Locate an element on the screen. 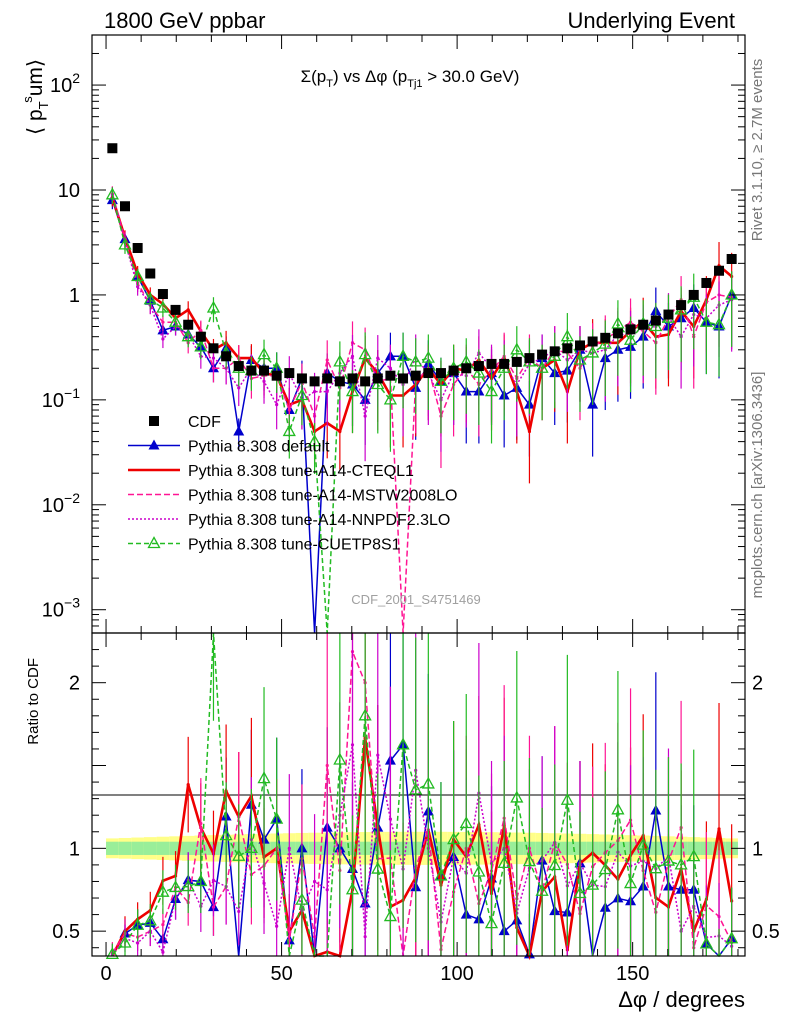 Image resolution: width=786 pixels, height=1029 pixels. main-y-axis-label: ⟨ pTsum⟩ is located at coordinates (35, 97).